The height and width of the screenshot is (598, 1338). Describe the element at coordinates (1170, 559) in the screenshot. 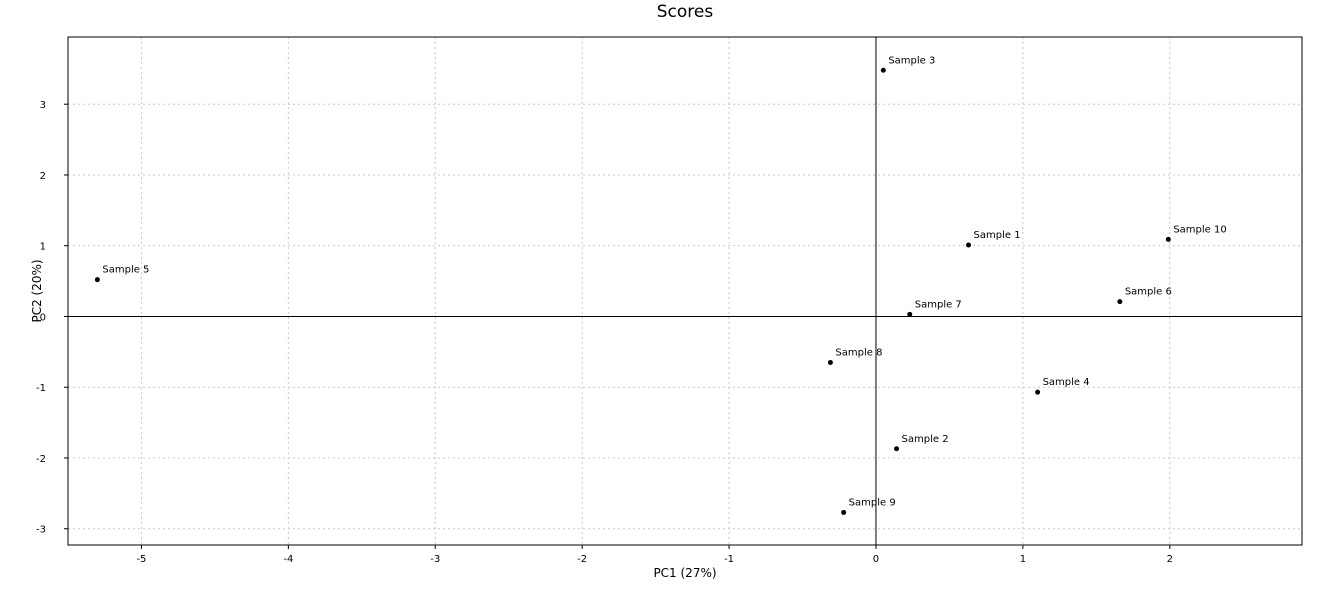

I see `x-tick-label: 2` at that location.